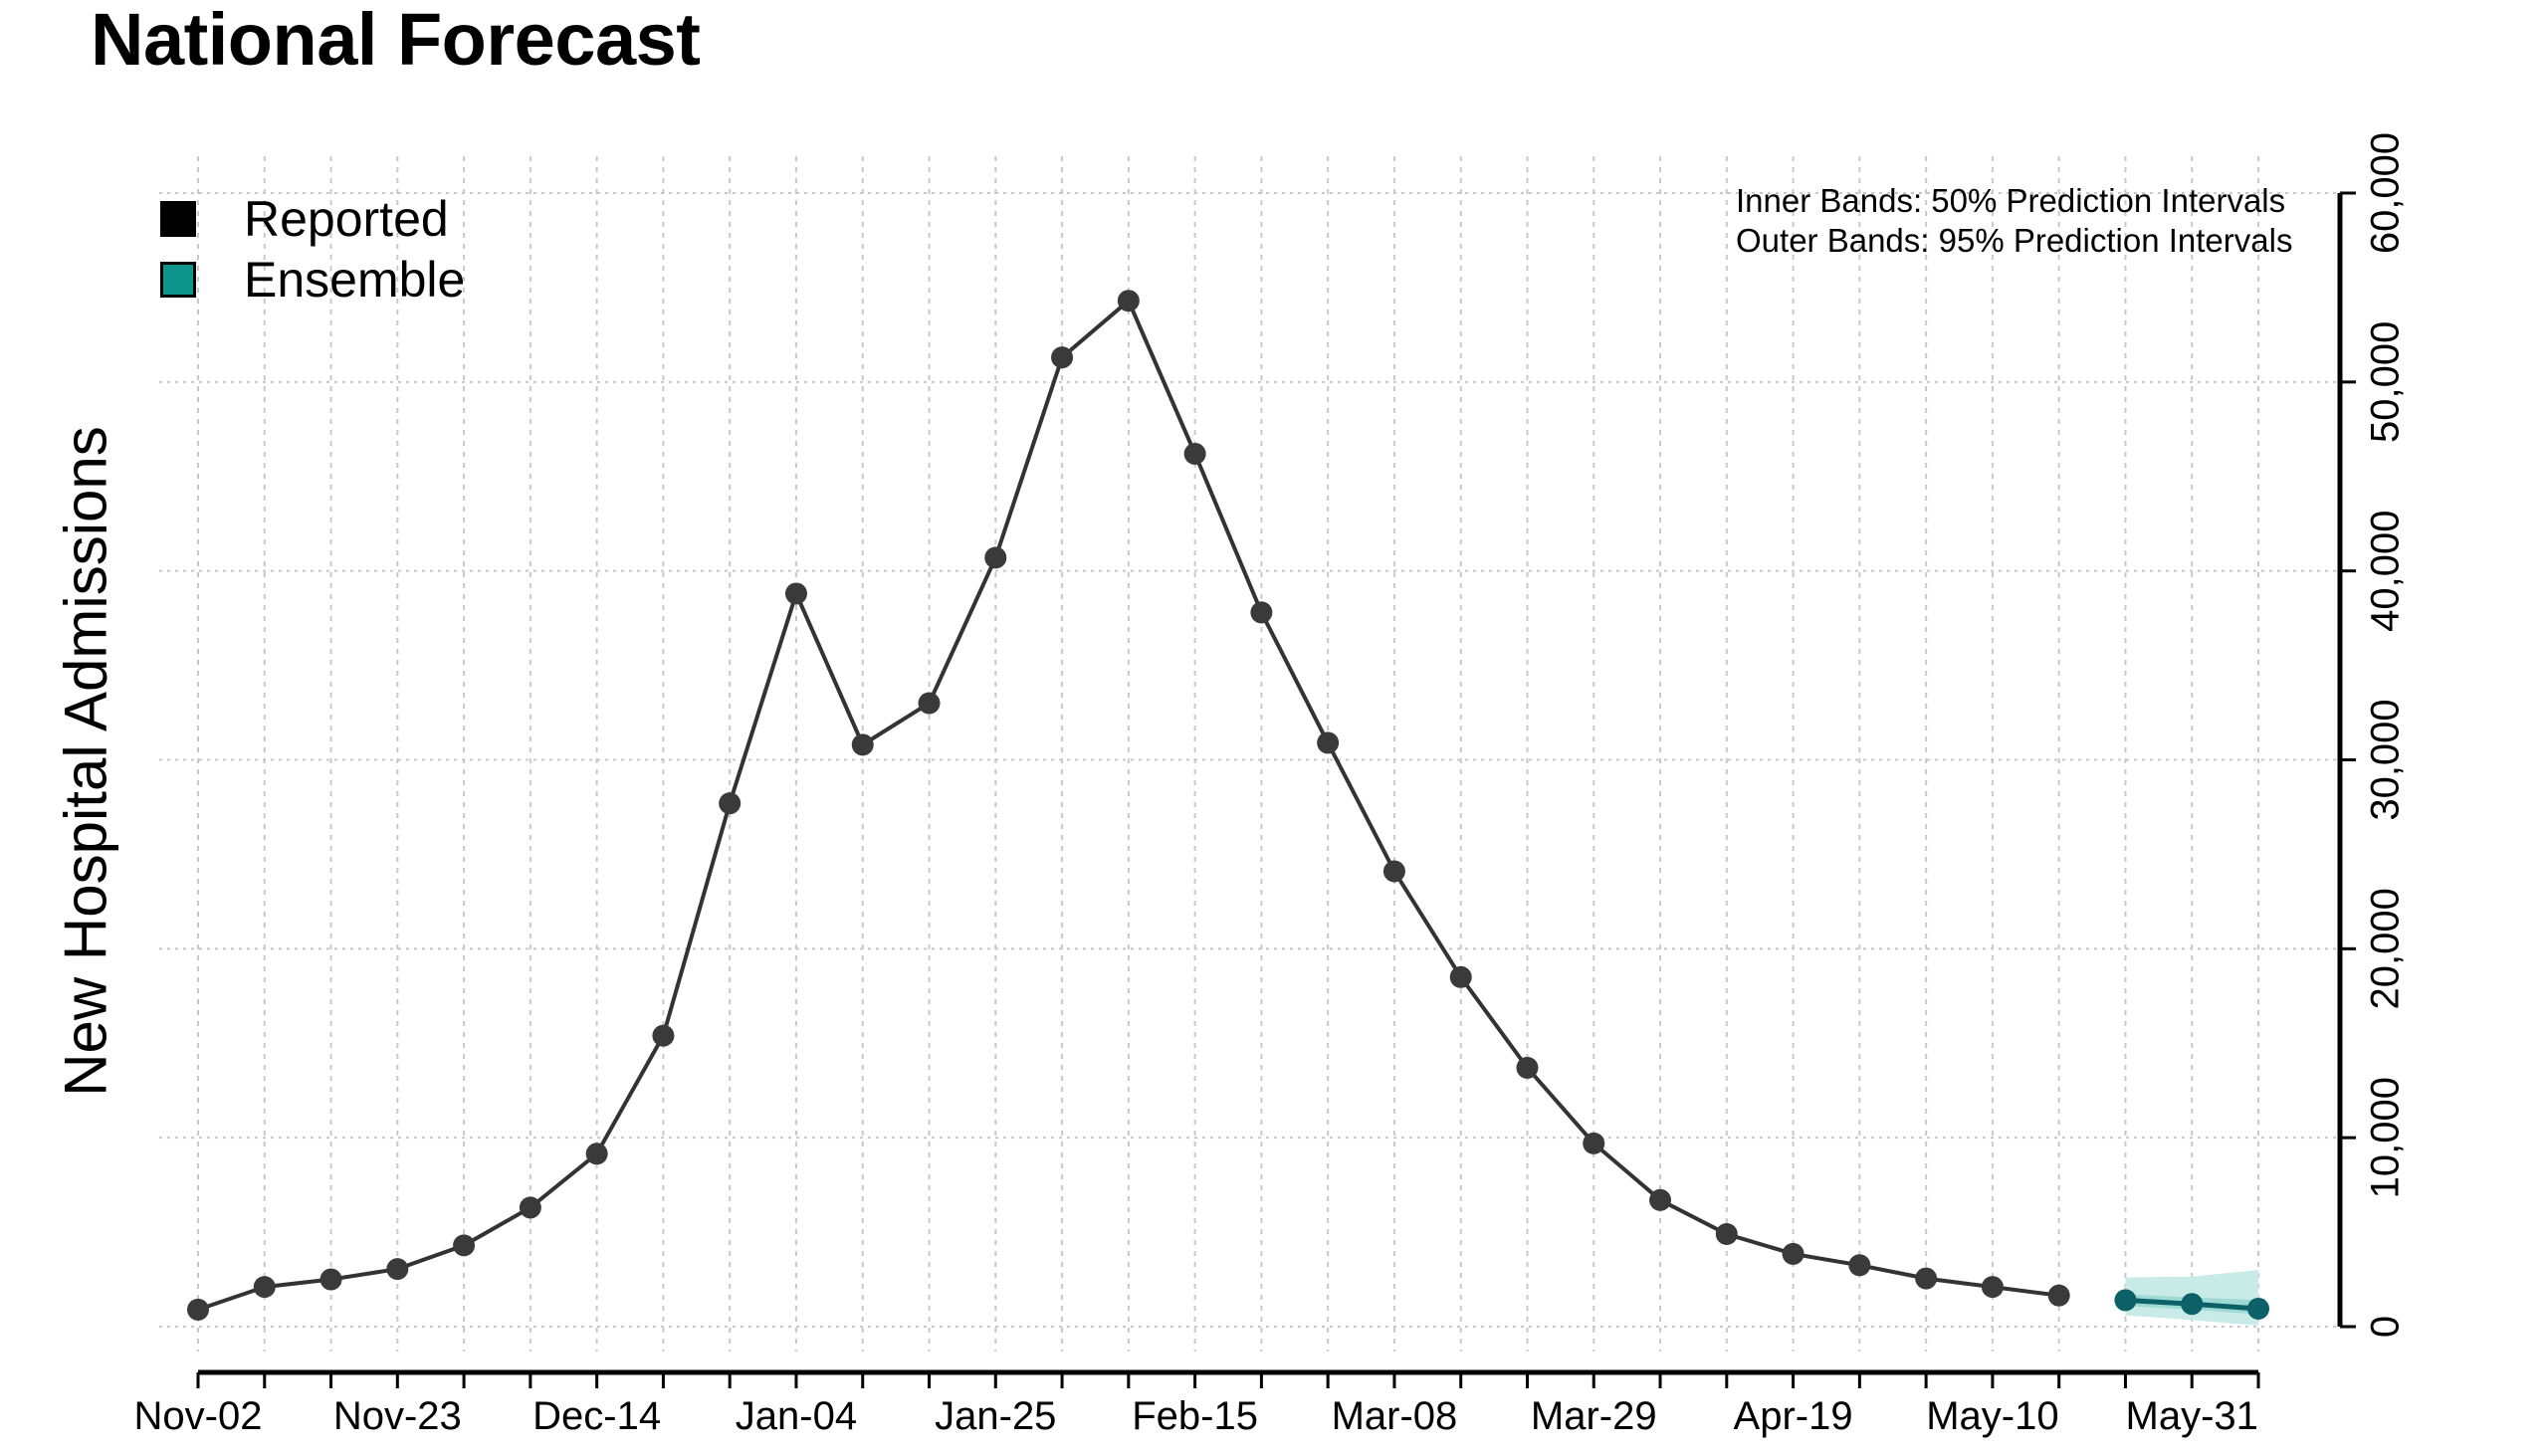  I want to click on y-tick-label: 40,000, so click(2386, 570).